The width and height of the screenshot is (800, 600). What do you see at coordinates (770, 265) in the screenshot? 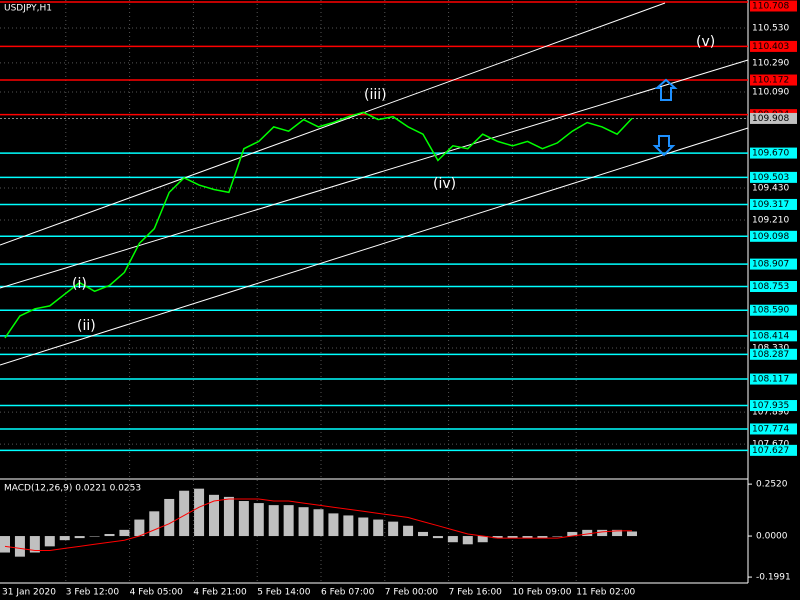
I see `level-label: 108.907` at bounding box center [770, 265].